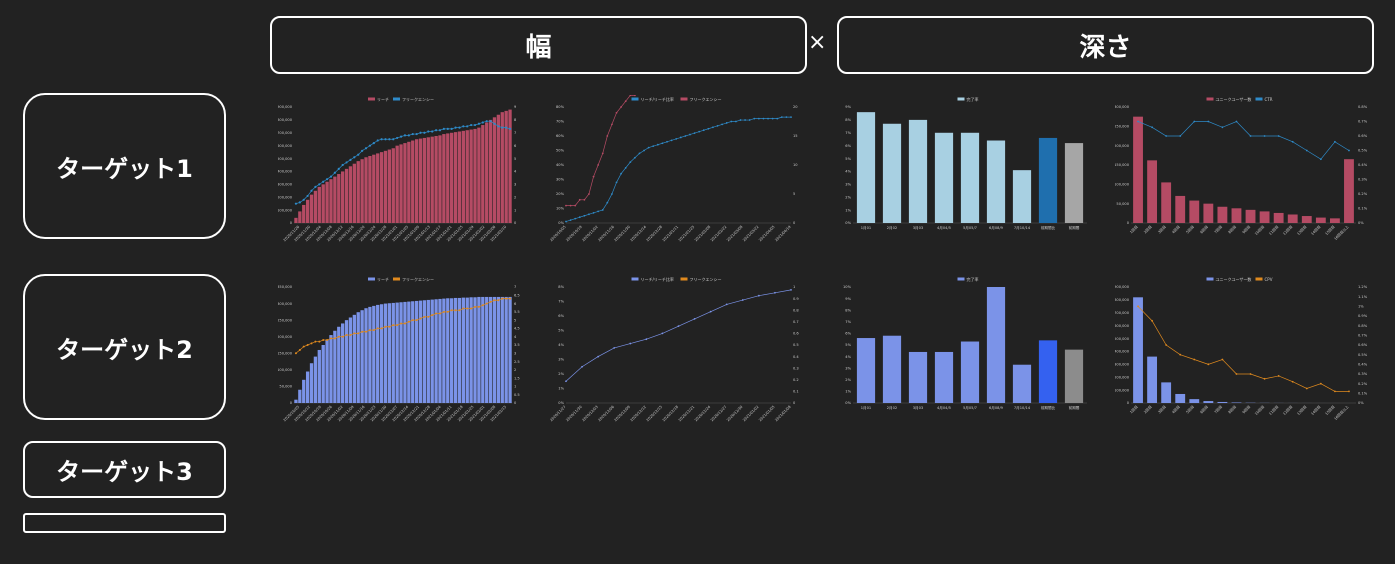 The height and width of the screenshot is (564, 1395). What do you see at coordinates (1122, 326) in the screenshot?
I see `y-tick-label: 600,000` at bounding box center [1122, 326].